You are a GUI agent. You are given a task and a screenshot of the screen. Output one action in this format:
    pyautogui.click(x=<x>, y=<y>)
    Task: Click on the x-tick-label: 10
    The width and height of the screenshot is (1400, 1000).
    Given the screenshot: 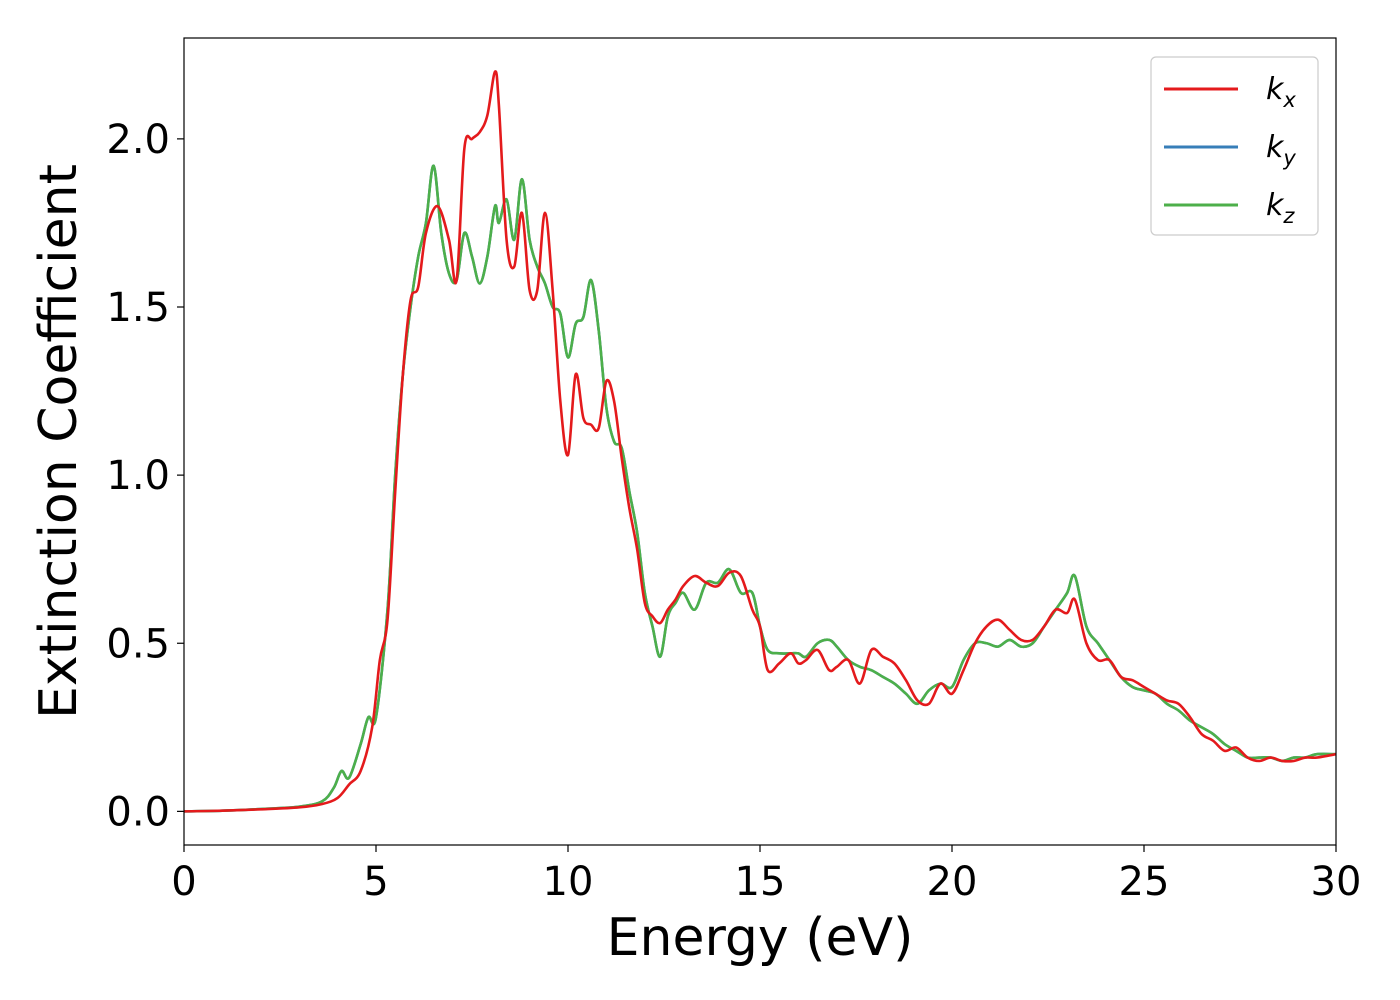 What is the action you would take?
    pyautogui.click(x=568, y=882)
    